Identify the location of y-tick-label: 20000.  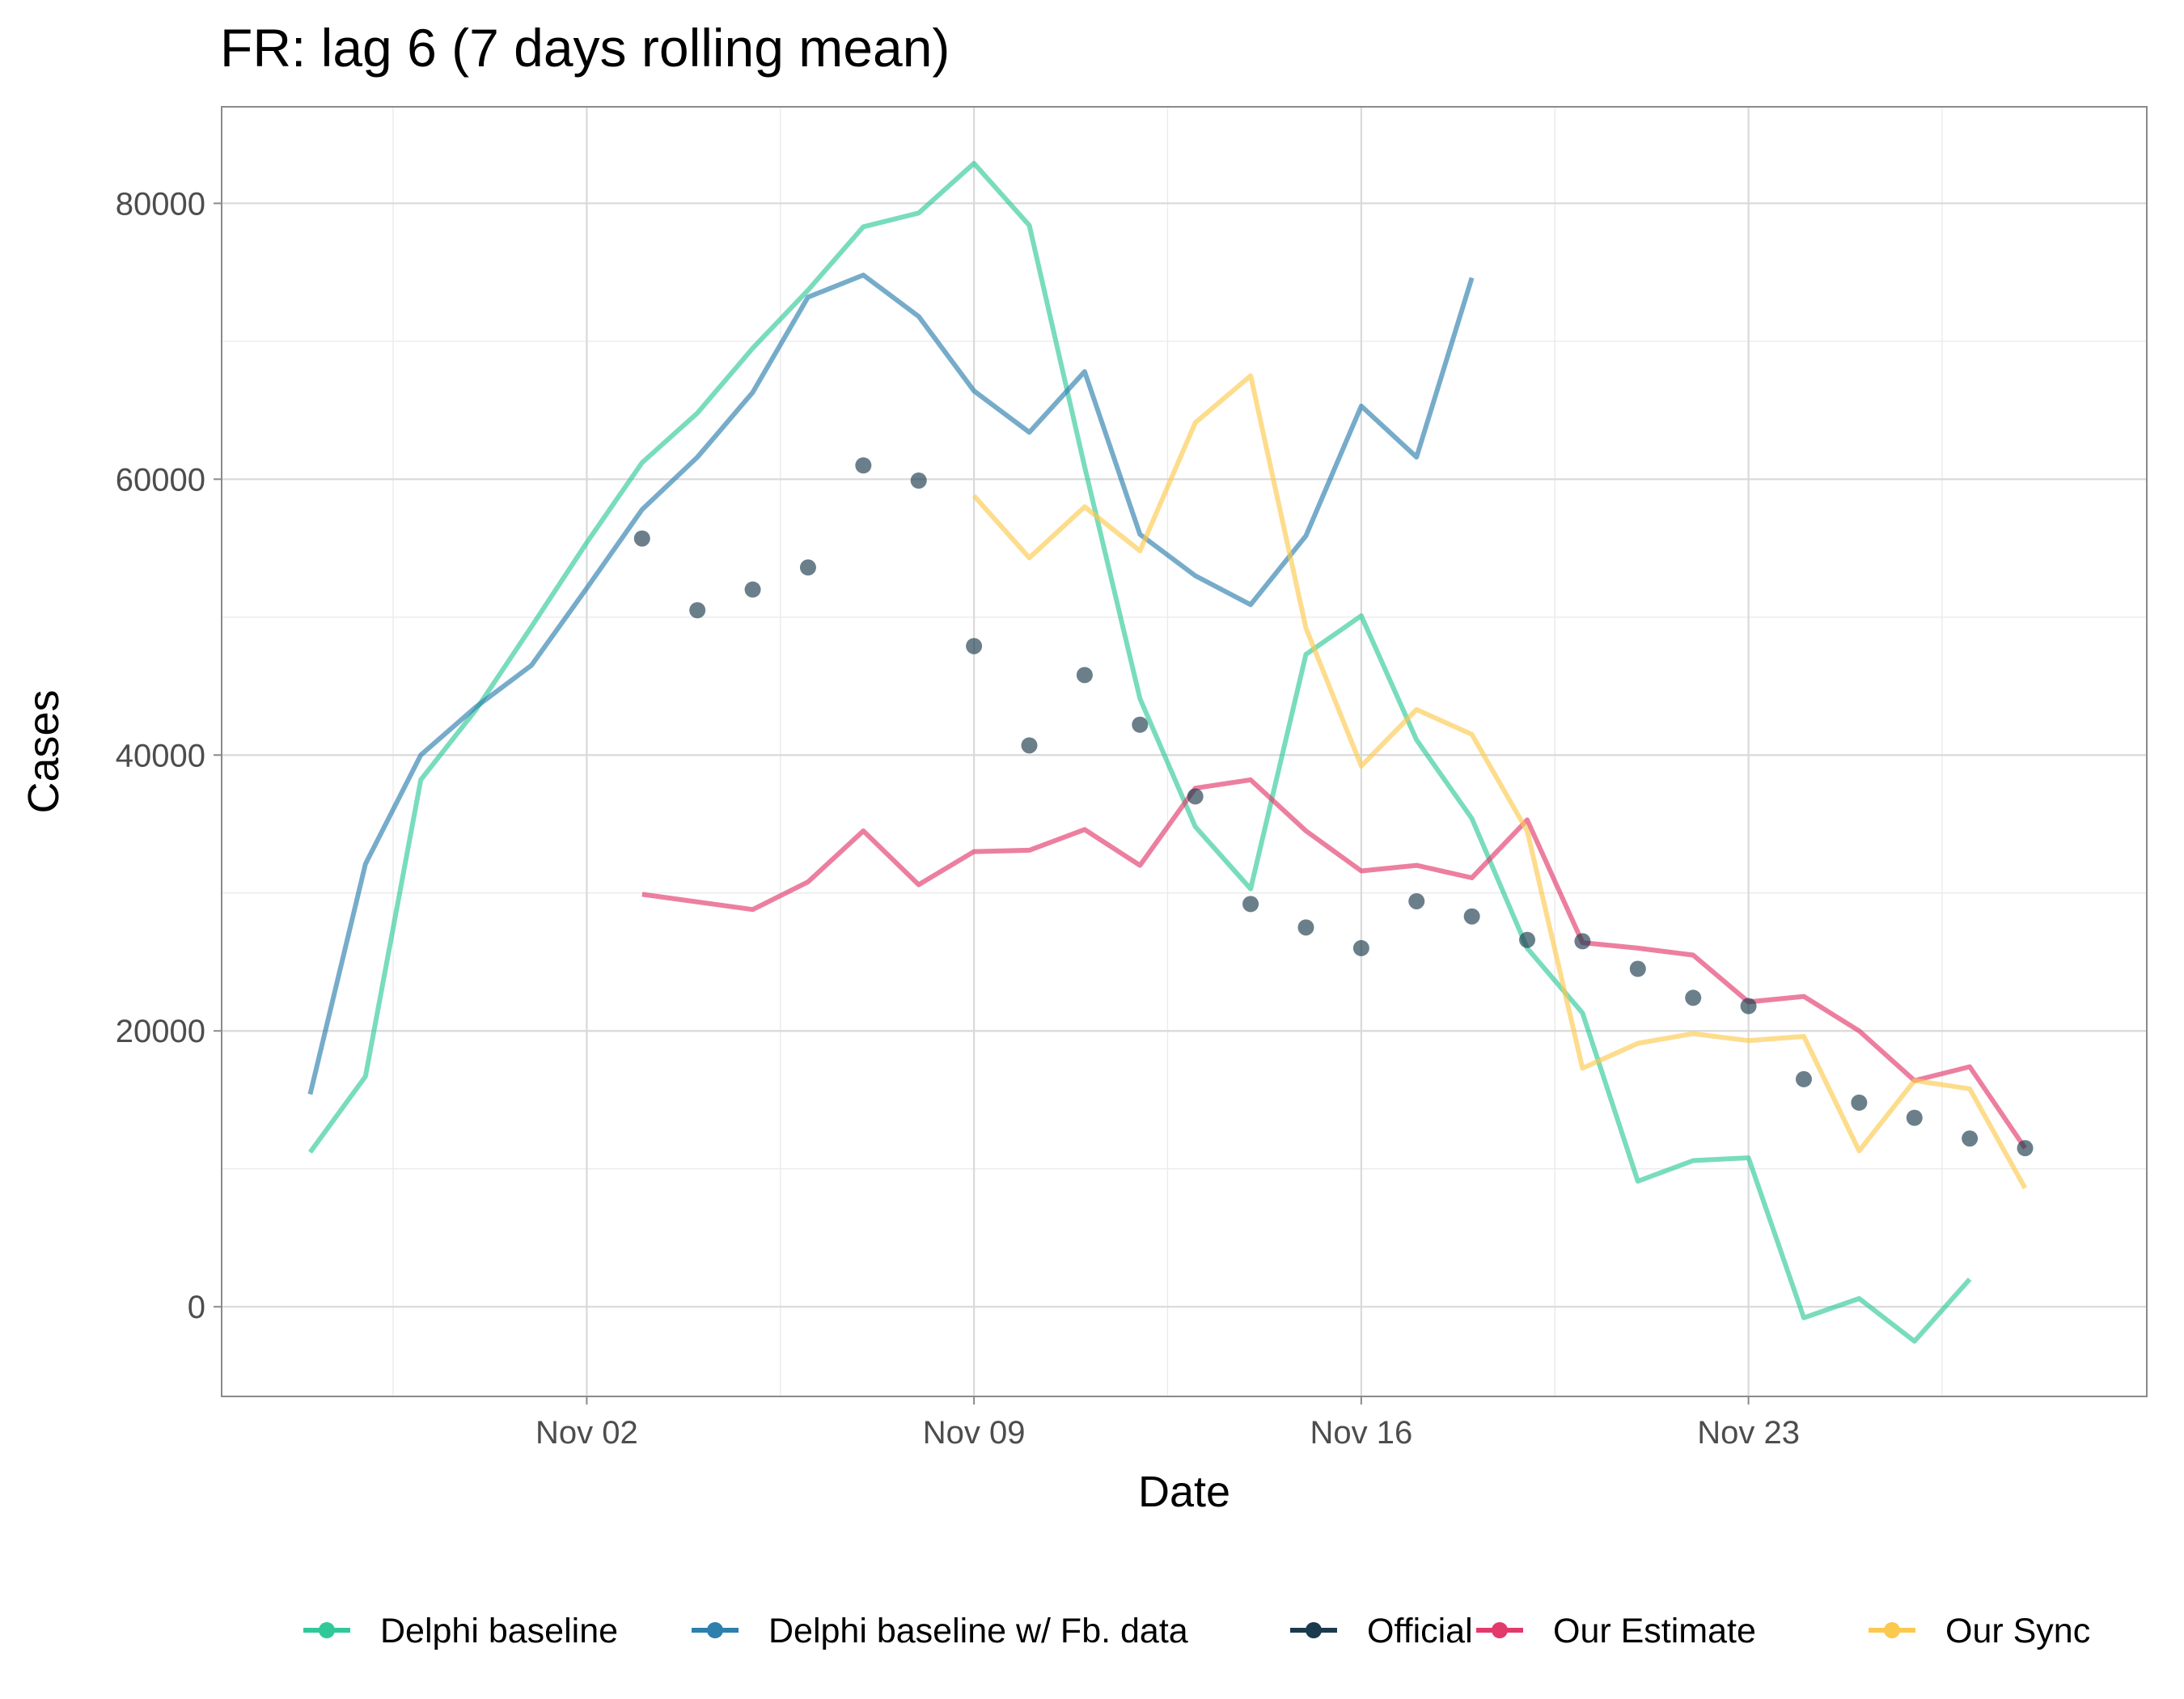
(160, 1031).